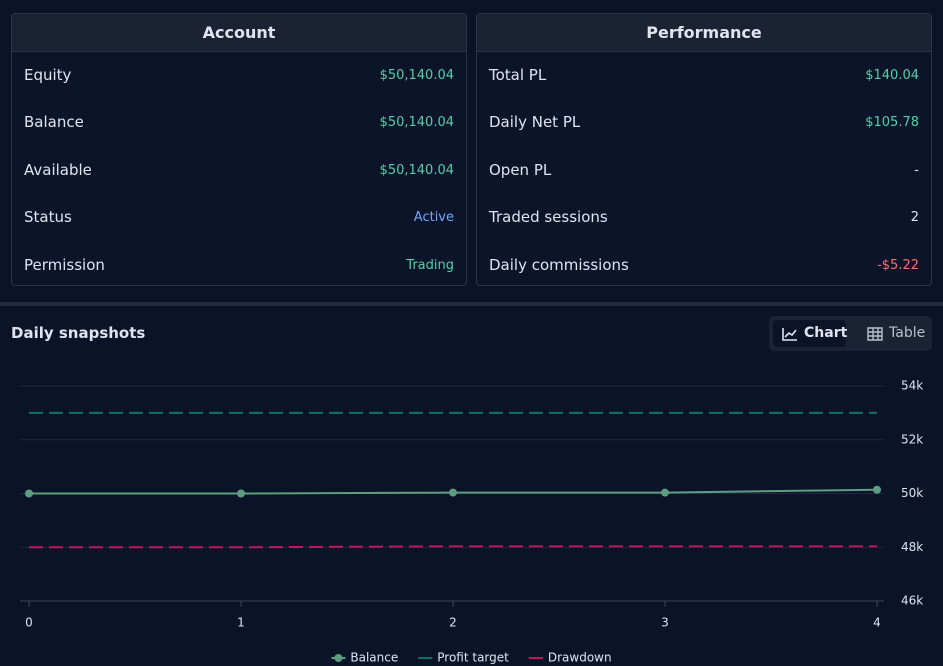 The height and width of the screenshot is (666, 943). I want to click on stat-label: Daily commissions, so click(559, 265).